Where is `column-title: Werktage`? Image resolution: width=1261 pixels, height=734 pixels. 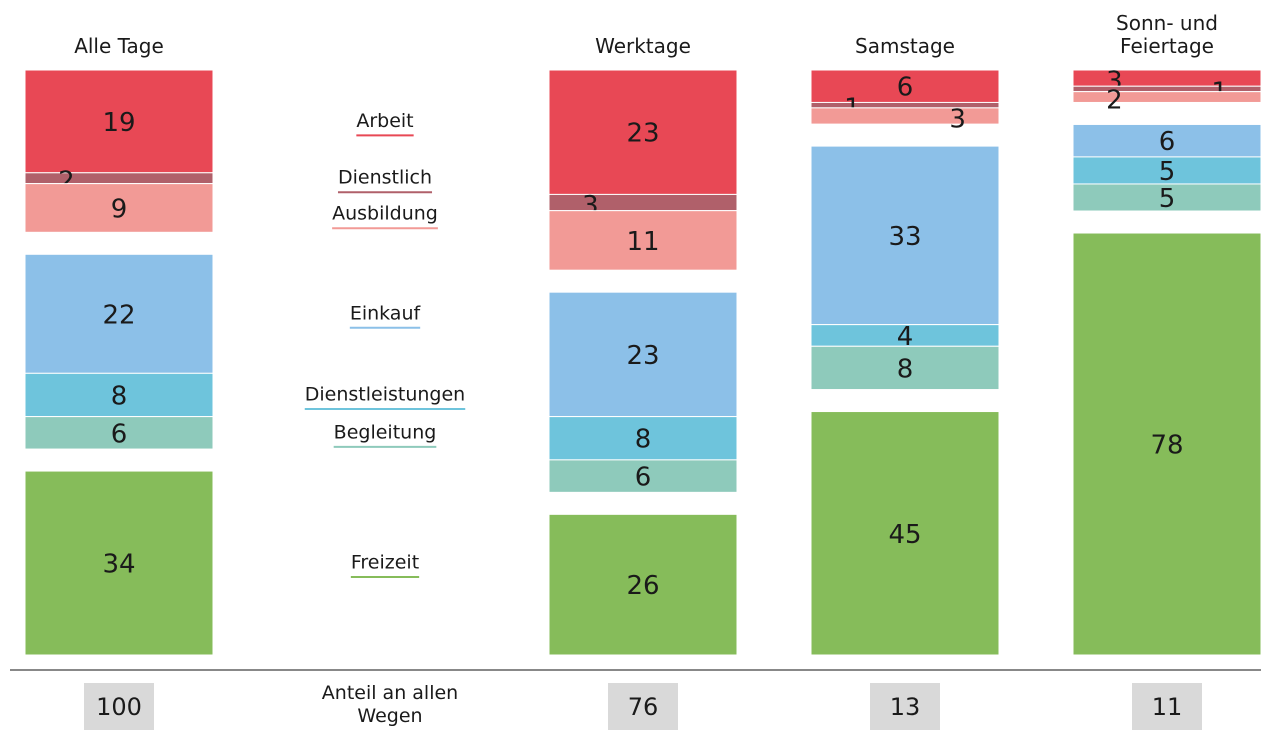
column-title: Werktage is located at coordinates (643, 46).